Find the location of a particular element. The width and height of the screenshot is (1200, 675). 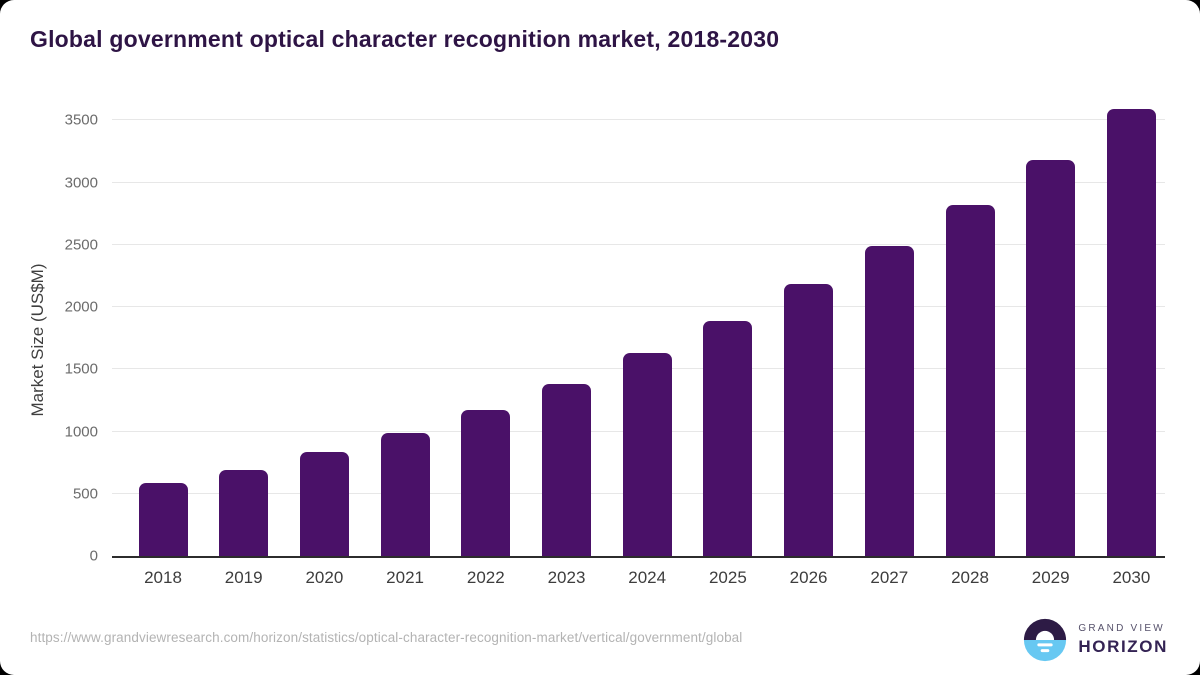

x-tick-label-2019: 2019 is located at coordinates (243, 577).